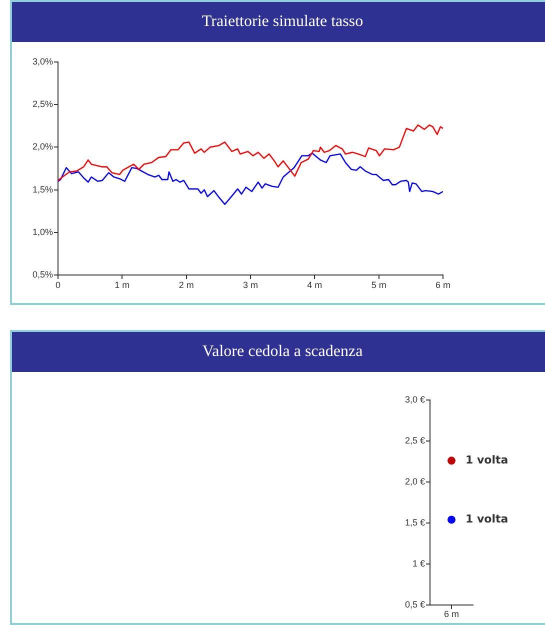 The width and height of the screenshot is (545, 625). What do you see at coordinates (42, 274) in the screenshot?
I see `y-tick-label: 0,5%` at bounding box center [42, 274].